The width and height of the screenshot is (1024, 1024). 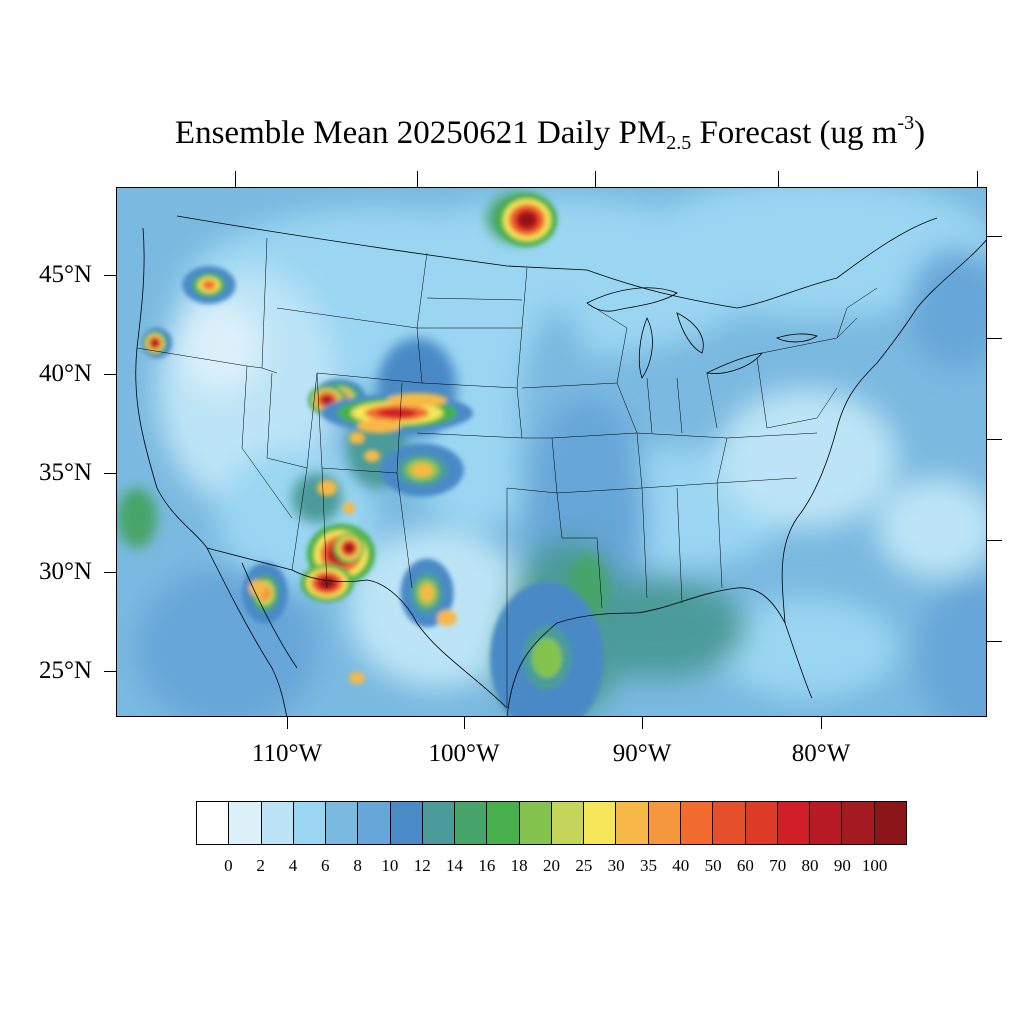 What do you see at coordinates (547, 649) in the screenshot?
I see `gulf-coast-texas` at bounding box center [547, 649].